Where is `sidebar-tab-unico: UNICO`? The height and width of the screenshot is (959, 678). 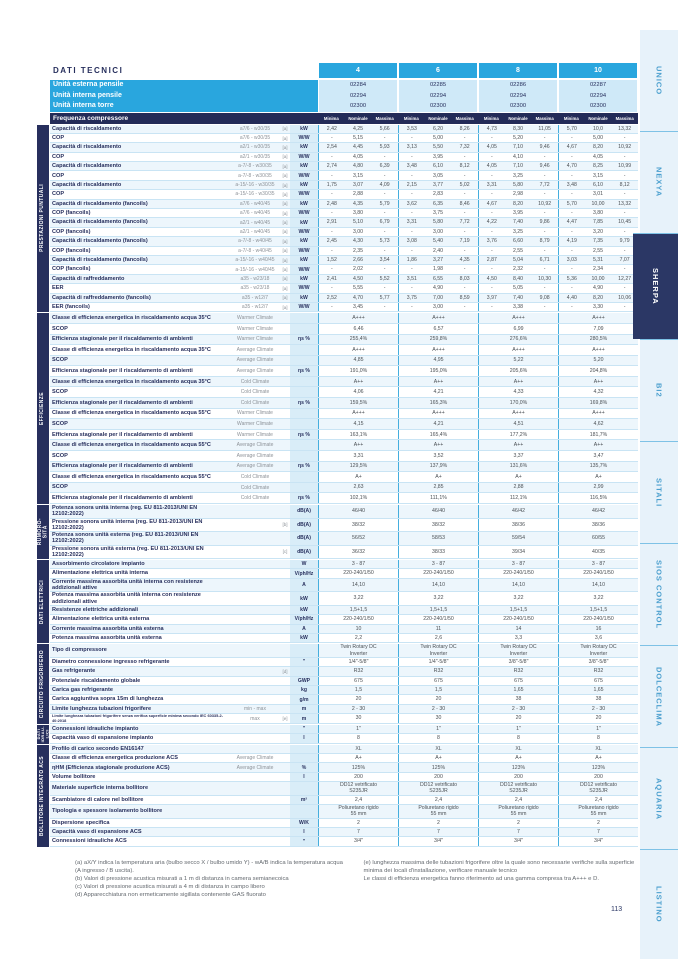 sidebar-tab-unico: UNICO is located at coordinates (659, 80).